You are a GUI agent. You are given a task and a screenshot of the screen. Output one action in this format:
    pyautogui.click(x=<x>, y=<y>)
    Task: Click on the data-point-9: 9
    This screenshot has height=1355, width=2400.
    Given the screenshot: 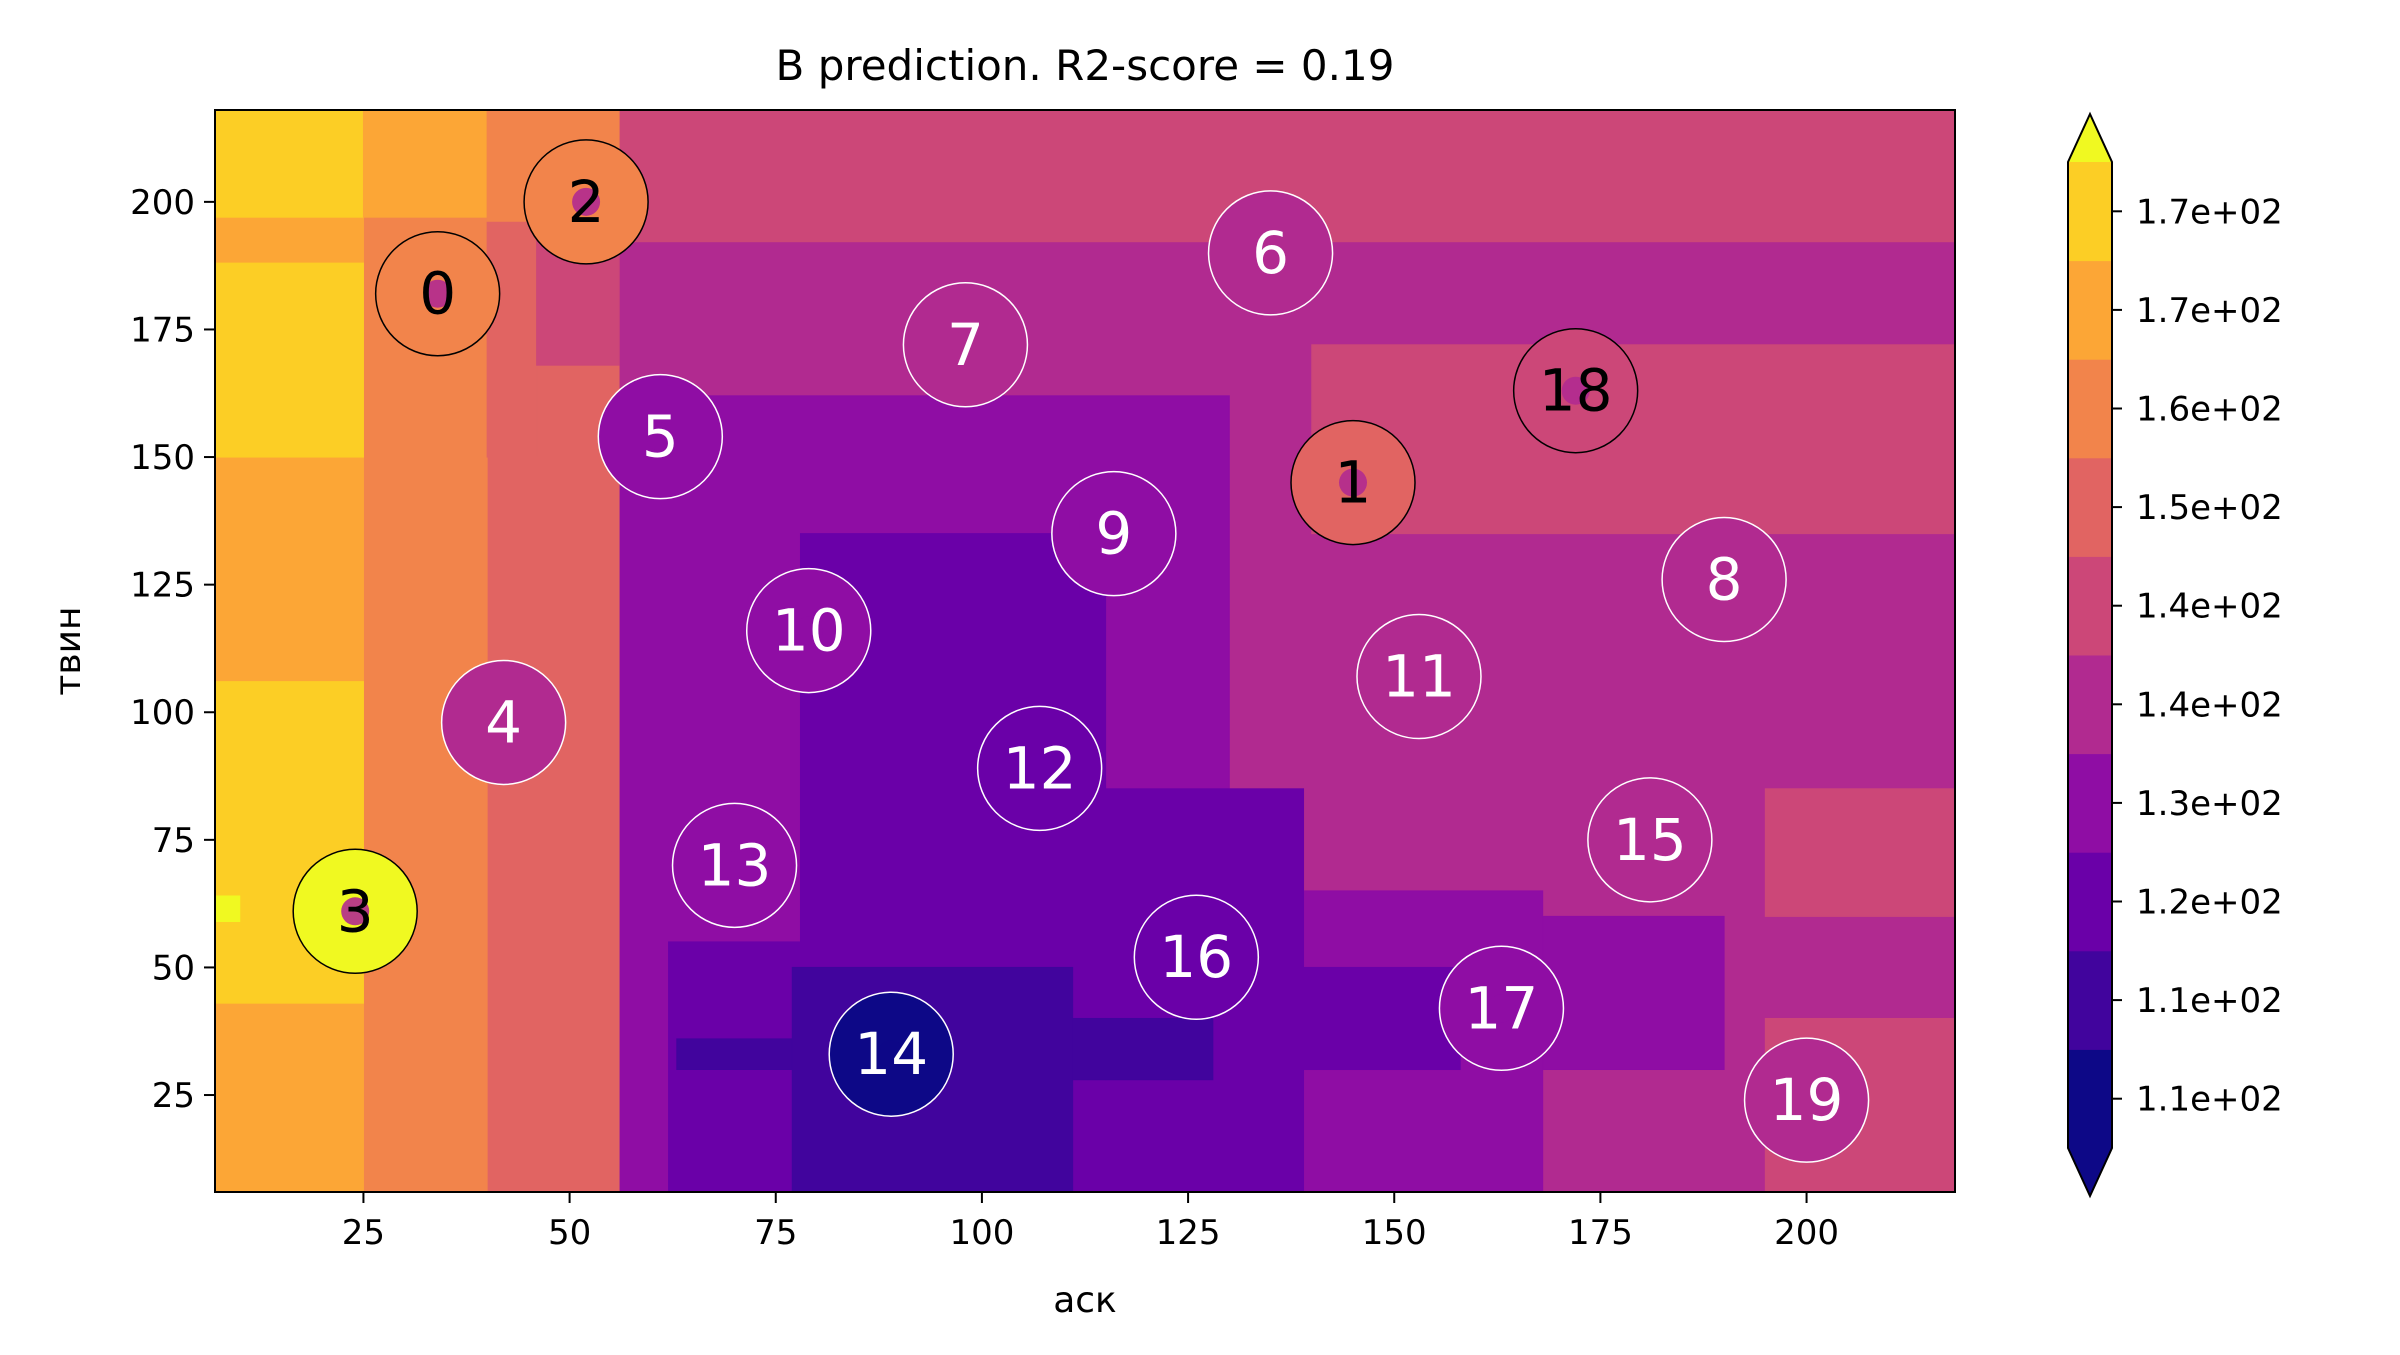 What is the action you would take?
    pyautogui.click(x=1114, y=533)
    